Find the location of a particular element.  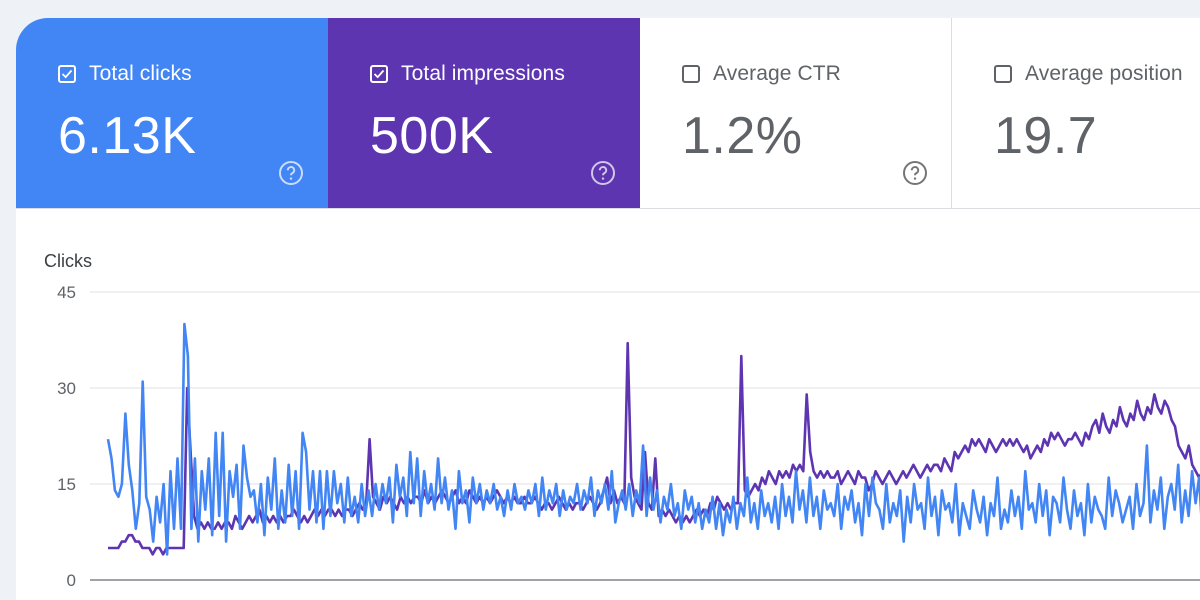

metric-card-total-impressions: Total impressions 500K is located at coordinates (484, 113).